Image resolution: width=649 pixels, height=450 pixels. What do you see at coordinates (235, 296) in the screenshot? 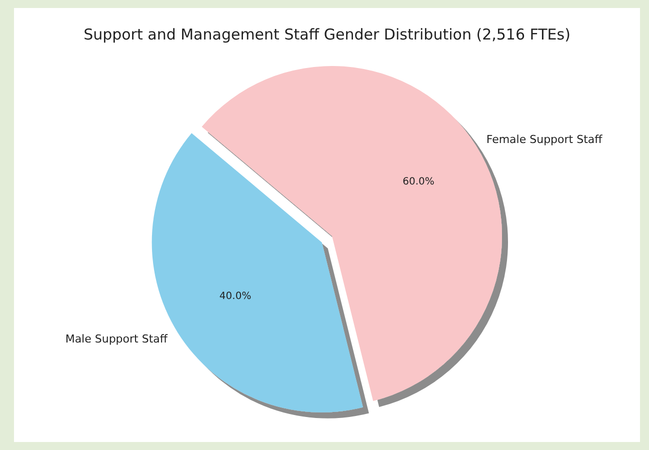
I see `data-label: 40.0%` at bounding box center [235, 296].